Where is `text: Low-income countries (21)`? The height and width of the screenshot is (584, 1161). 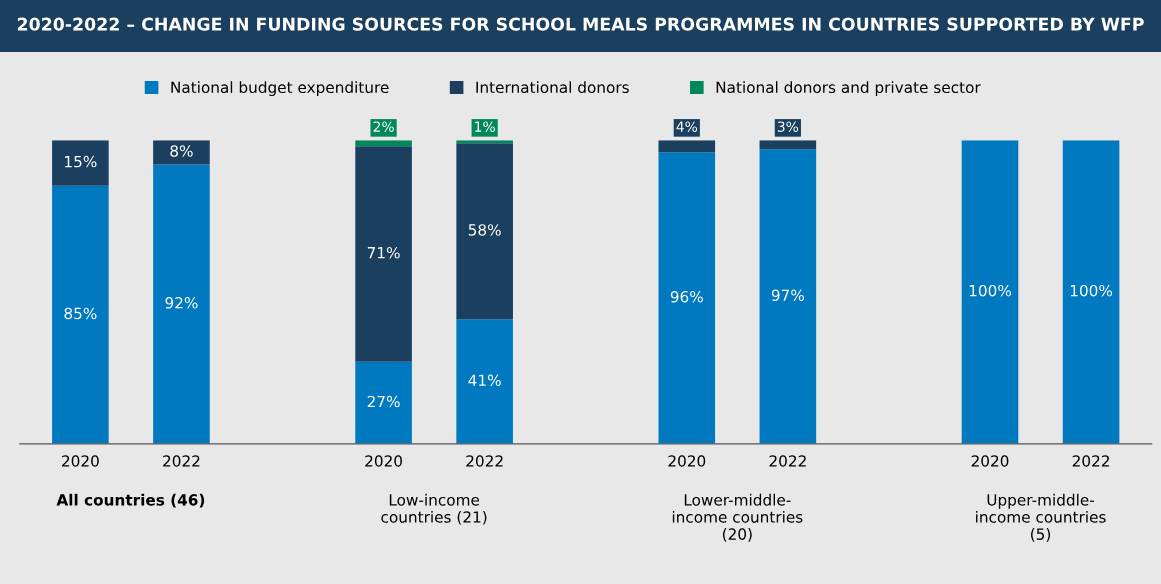
text: Low-income countries (21) is located at coordinates (434, 509).